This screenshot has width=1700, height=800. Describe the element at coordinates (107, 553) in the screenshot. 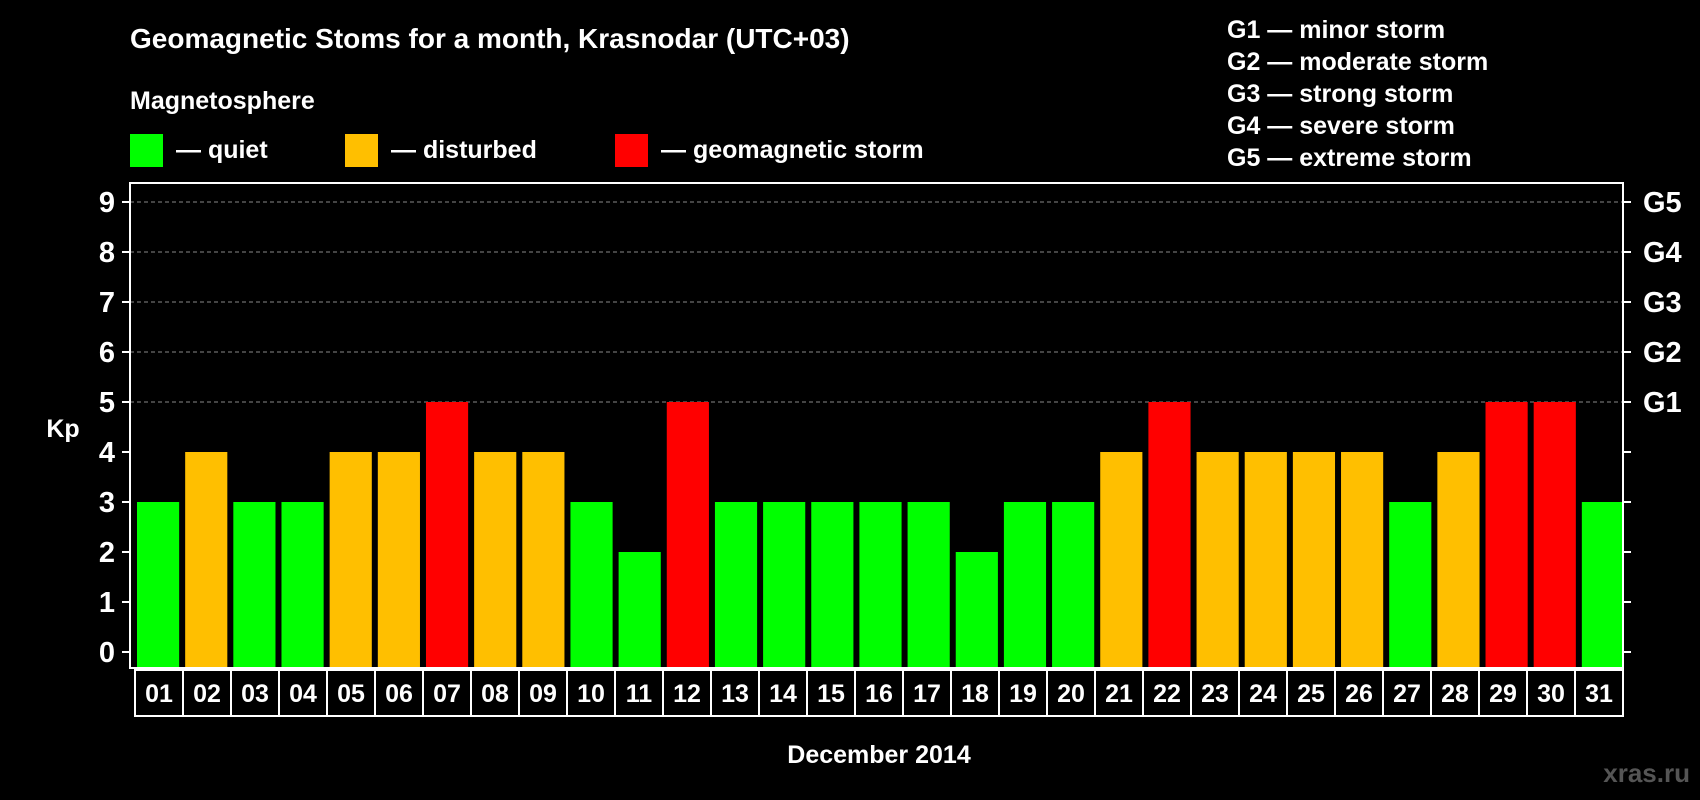

I see `y-tick-label: 2` at that location.